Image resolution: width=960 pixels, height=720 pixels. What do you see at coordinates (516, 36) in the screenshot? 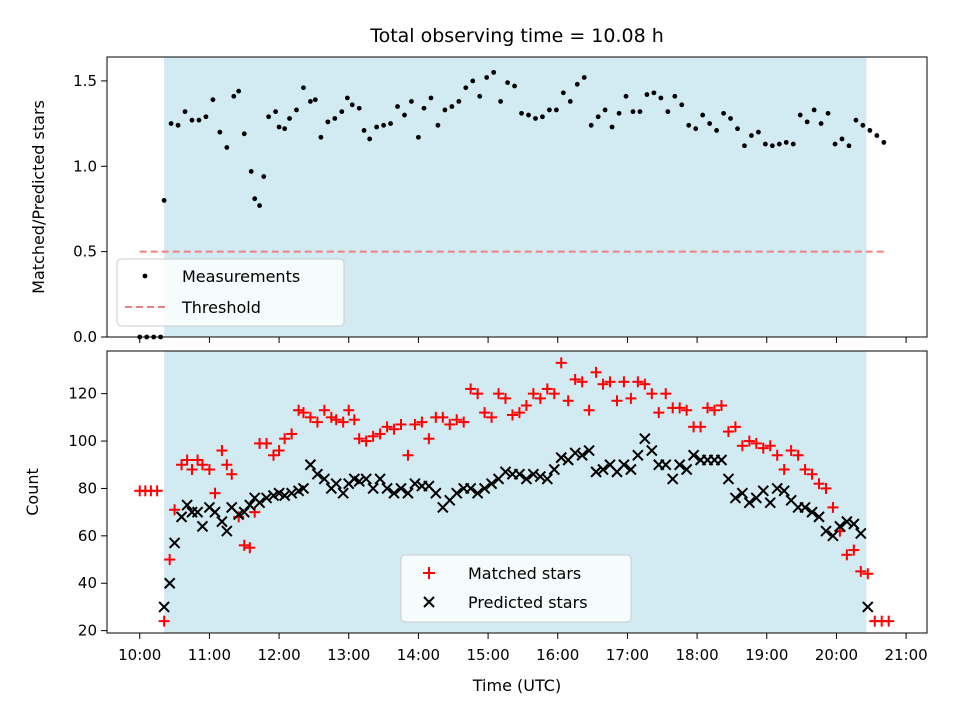
I see `chart-title: Total observing time = 10.08 h` at bounding box center [516, 36].